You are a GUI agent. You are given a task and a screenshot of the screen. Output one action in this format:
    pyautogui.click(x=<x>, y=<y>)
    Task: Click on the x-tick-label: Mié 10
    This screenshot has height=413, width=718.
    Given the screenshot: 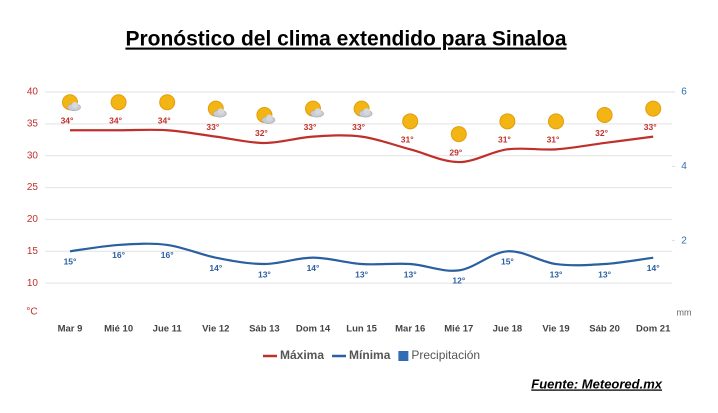 What is the action you would take?
    pyautogui.click(x=118, y=329)
    